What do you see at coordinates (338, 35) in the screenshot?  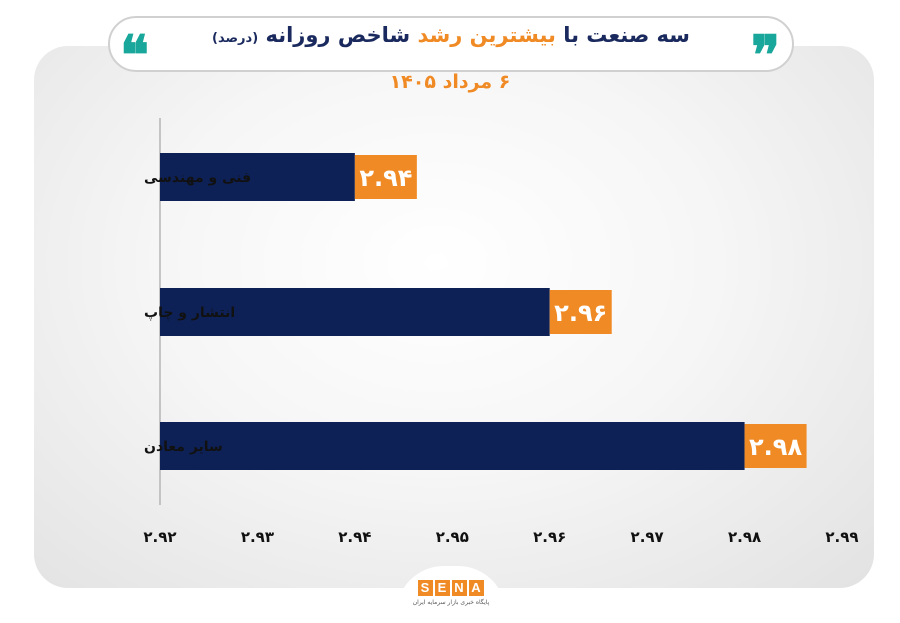 I see `title-part2: شاخص روزانه` at bounding box center [338, 35].